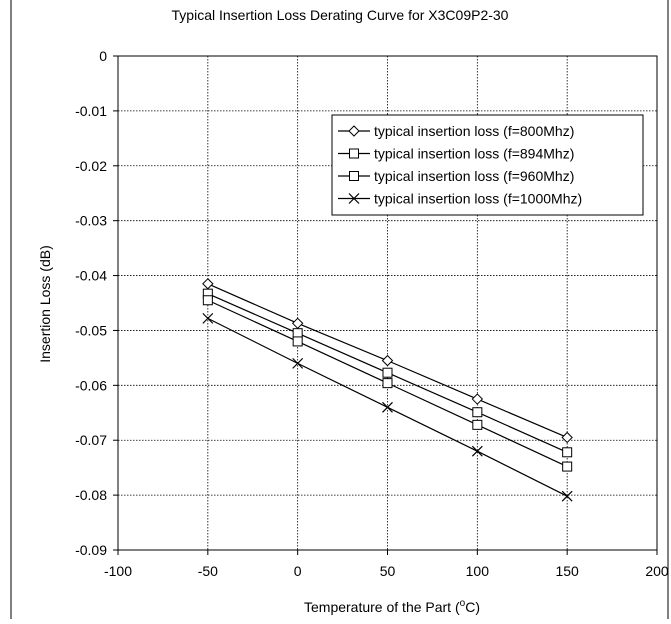 This screenshot has height=624, width=671. What do you see at coordinates (91, 495) in the screenshot?
I see `y-tick-label: -0.08` at bounding box center [91, 495].